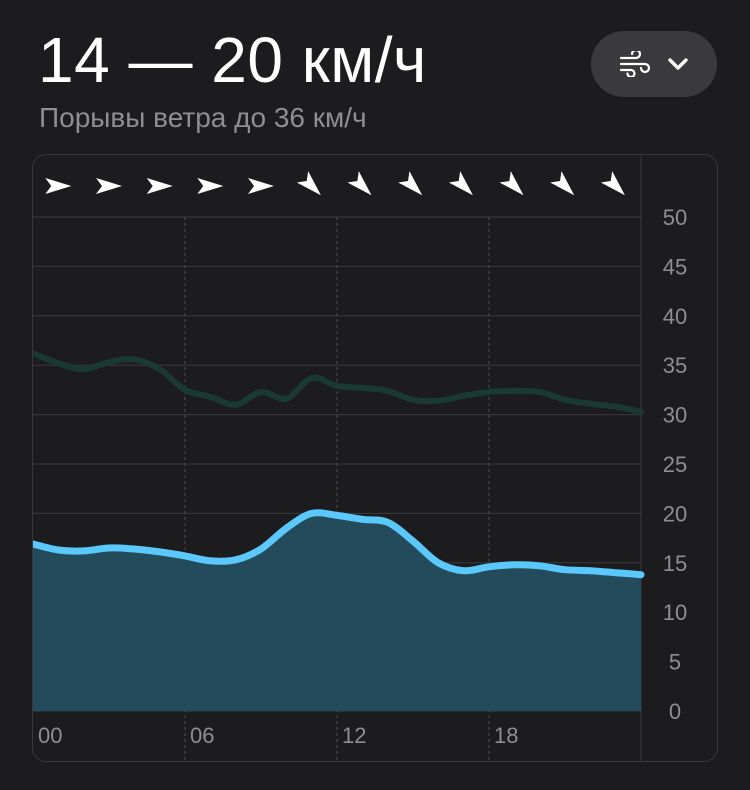  I want to click on y-tick-label: 35, so click(675, 365).